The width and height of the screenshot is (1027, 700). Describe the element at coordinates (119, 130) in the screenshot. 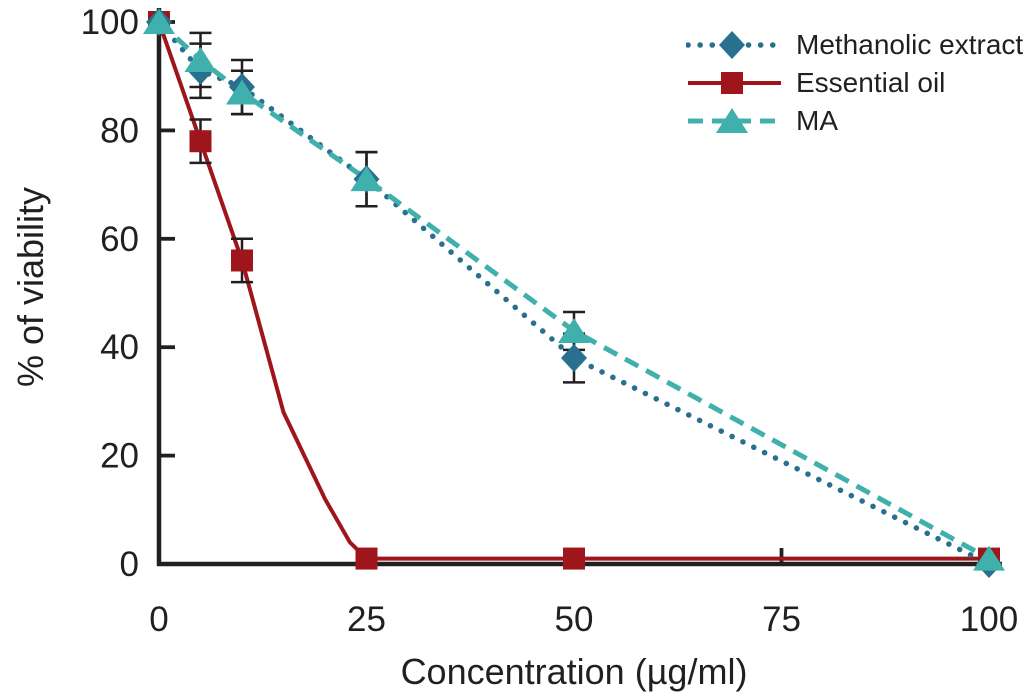

I see `y-tick-label: 80` at that location.